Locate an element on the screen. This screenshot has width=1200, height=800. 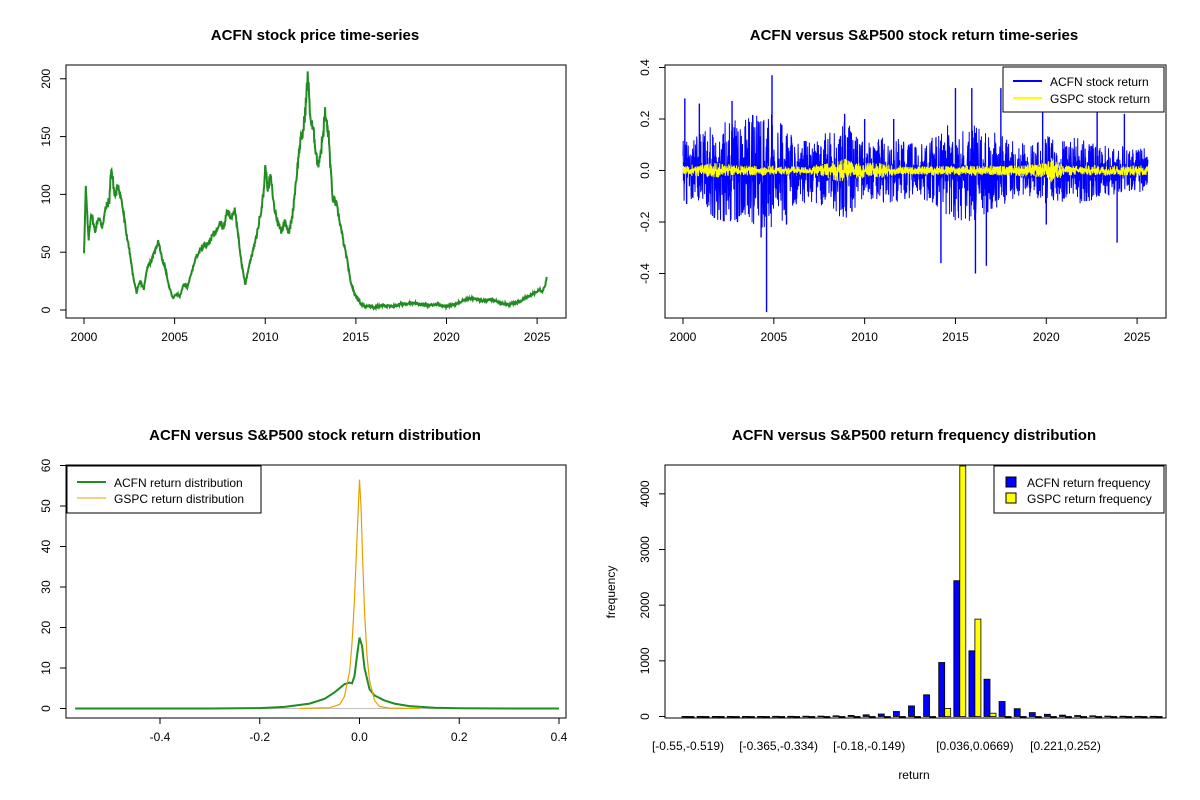
histogram-x-tick-label: [0.036,0.0669) is located at coordinates (974, 746).